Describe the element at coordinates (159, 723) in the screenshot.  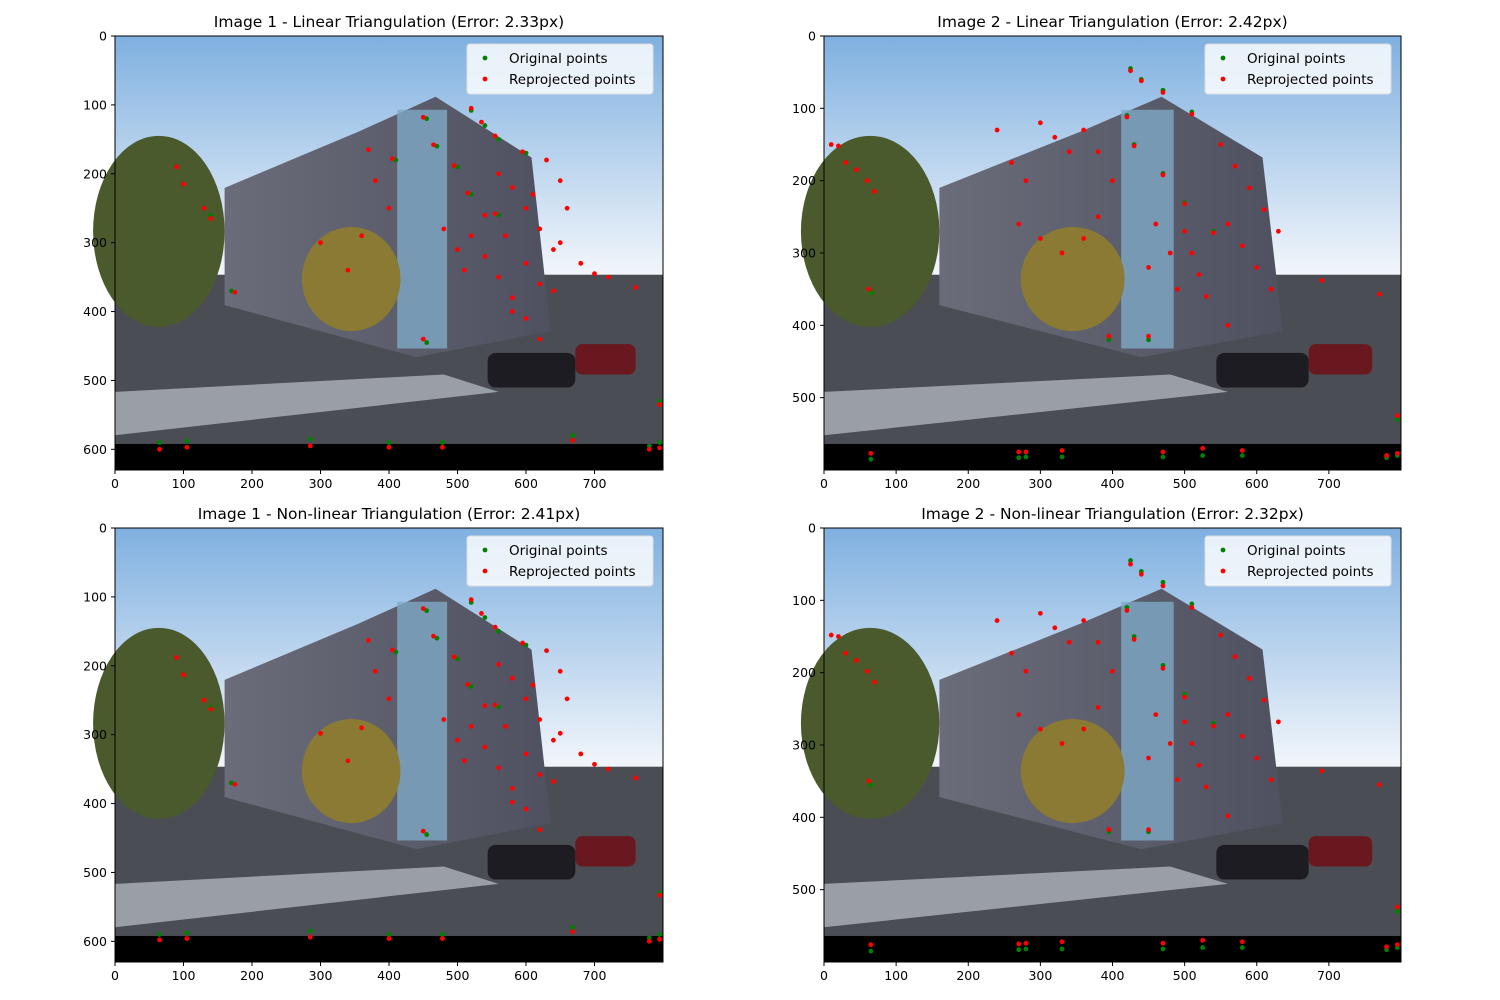
I see `tree-left` at that location.